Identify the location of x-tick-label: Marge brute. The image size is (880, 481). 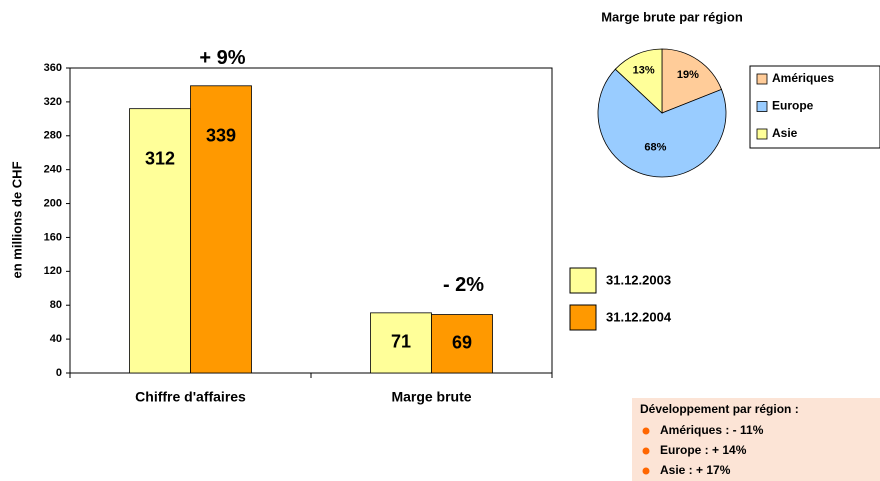
(431, 397).